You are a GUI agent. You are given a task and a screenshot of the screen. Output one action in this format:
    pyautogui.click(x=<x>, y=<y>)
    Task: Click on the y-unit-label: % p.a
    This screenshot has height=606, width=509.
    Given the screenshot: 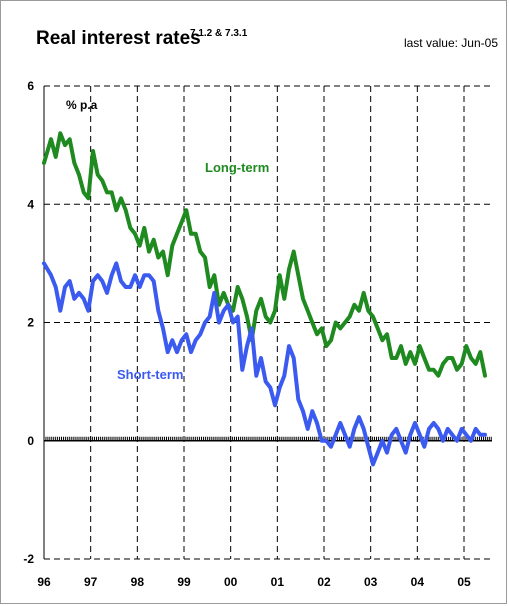 What is the action you would take?
    pyautogui.click(x=82, y=105)
    